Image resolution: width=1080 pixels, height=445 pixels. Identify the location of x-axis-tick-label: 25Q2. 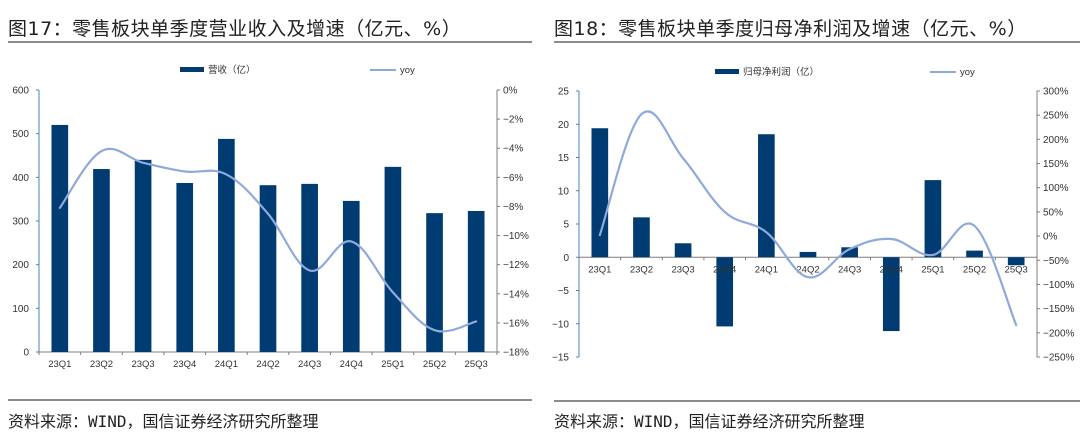
(974, 269).